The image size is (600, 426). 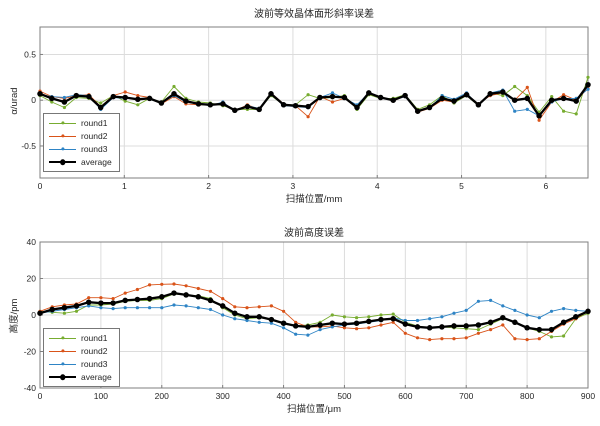 What do you see at coordinates (40, 186) in the screenshot?
I see `x-tick-label: 0` at bounding box center [40, 186].